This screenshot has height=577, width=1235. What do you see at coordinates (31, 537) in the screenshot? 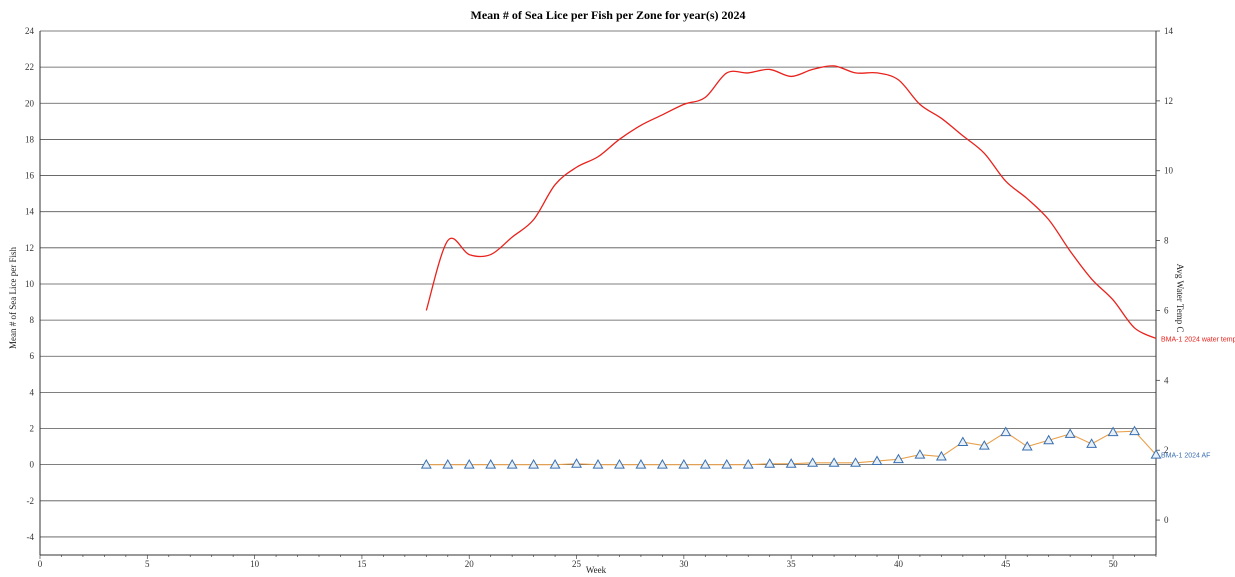
I see `y-tick-label: -4` at bounding box center [31, 537].